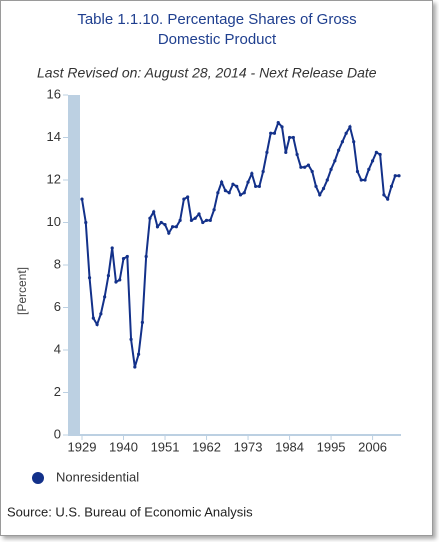 Image resolution: width=439 pixels, height=542 pixels. I want to click on y-tick-label: 2, so click(57, 391).